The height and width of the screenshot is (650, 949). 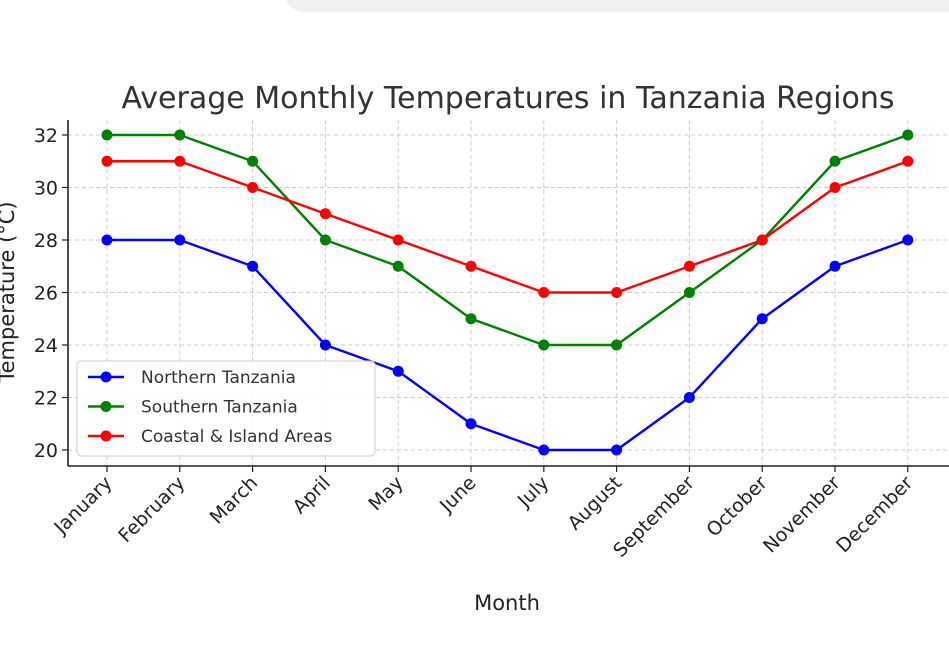 What do you see at coordinates (507, 603) in the screenshot?
I see `x-axis-label: Month` at bounding box center [507, 603].